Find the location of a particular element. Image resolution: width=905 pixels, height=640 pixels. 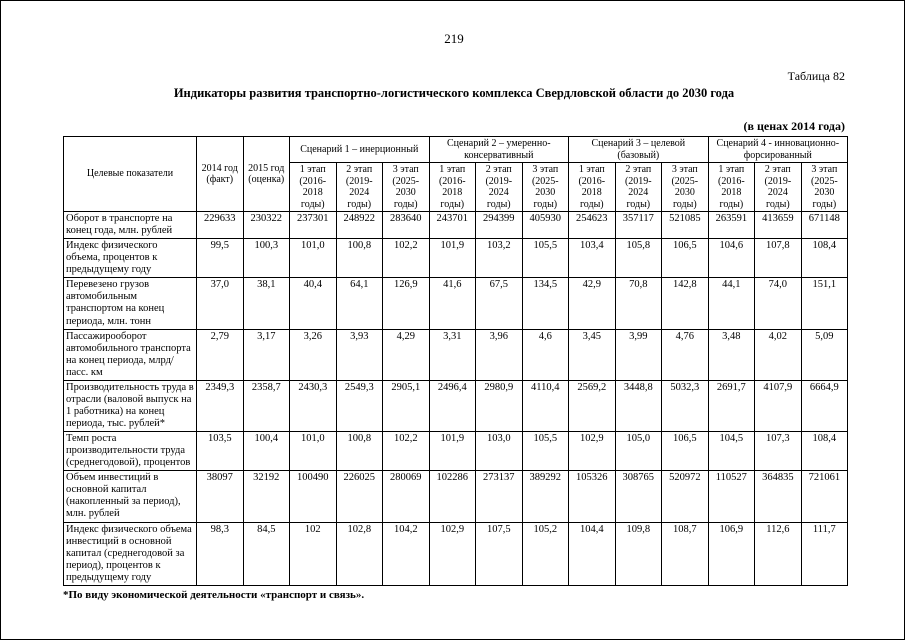

value-cell-r6-c9: 102,9 is located at coordinates (592, 451).